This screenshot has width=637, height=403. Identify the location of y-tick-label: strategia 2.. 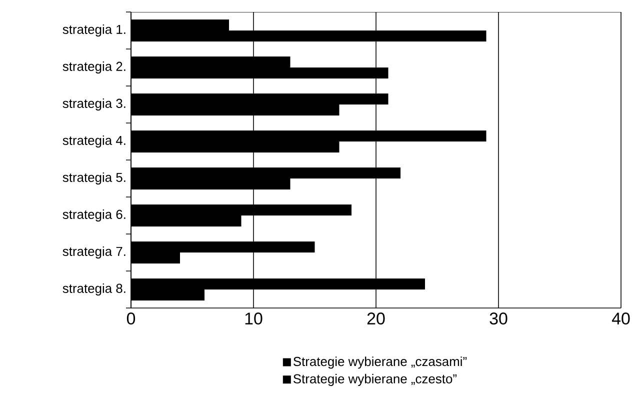
(94, 67).